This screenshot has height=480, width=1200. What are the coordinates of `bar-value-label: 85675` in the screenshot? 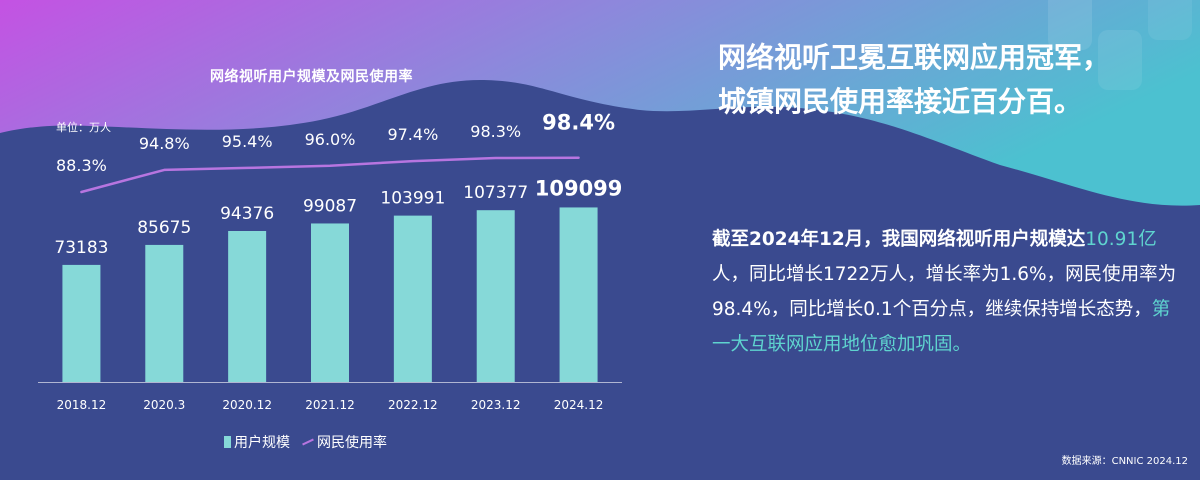 It's located at (164, 228).